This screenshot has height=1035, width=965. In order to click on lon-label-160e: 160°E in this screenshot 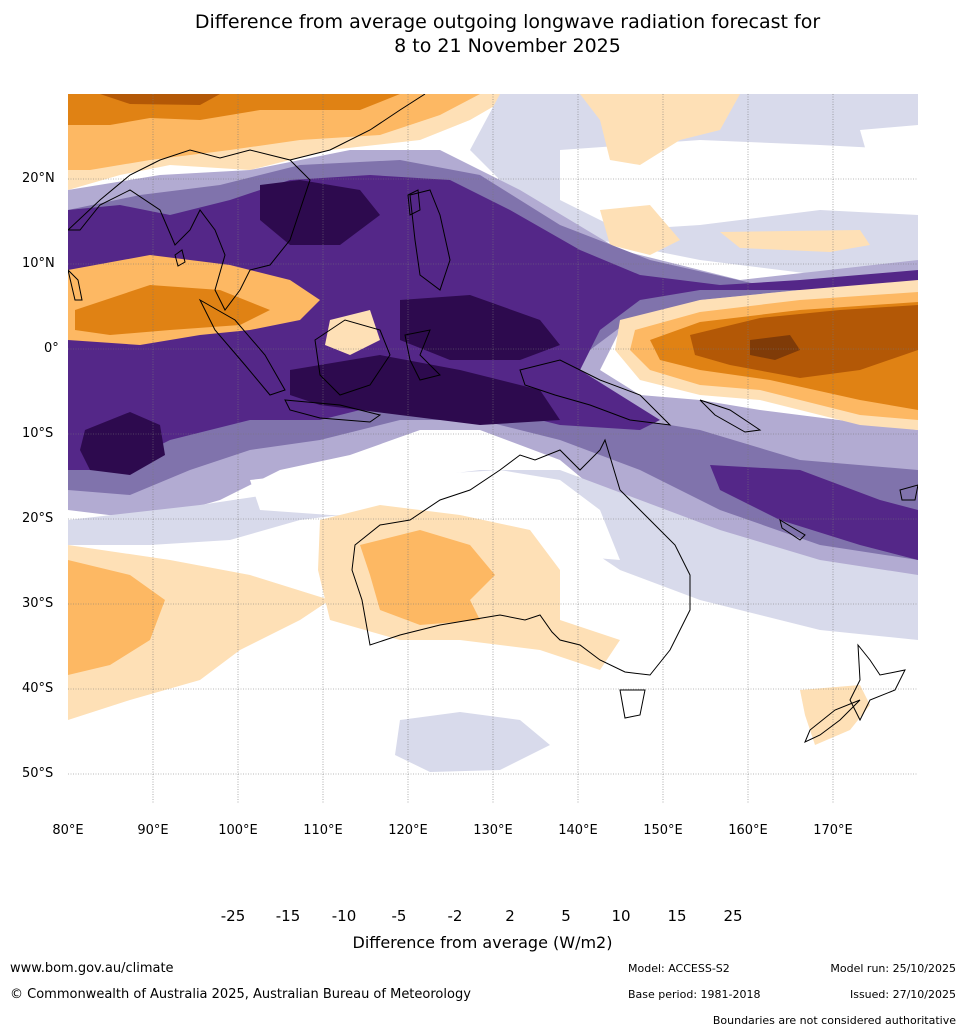, I will do `click(748, 830)`.